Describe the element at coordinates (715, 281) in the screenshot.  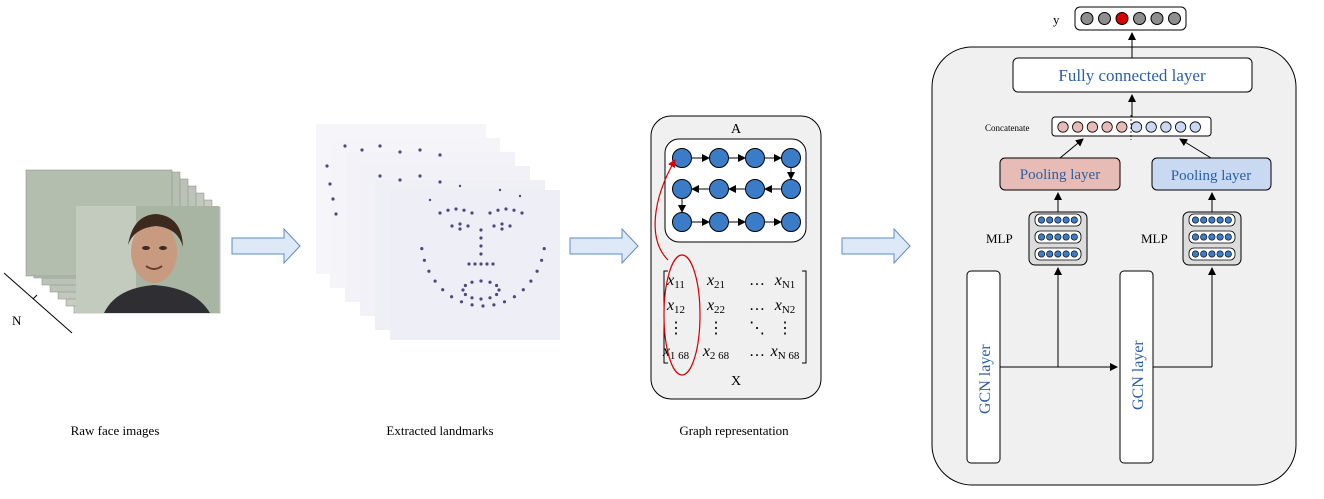
I see `matrix-cell: x21` at that location.